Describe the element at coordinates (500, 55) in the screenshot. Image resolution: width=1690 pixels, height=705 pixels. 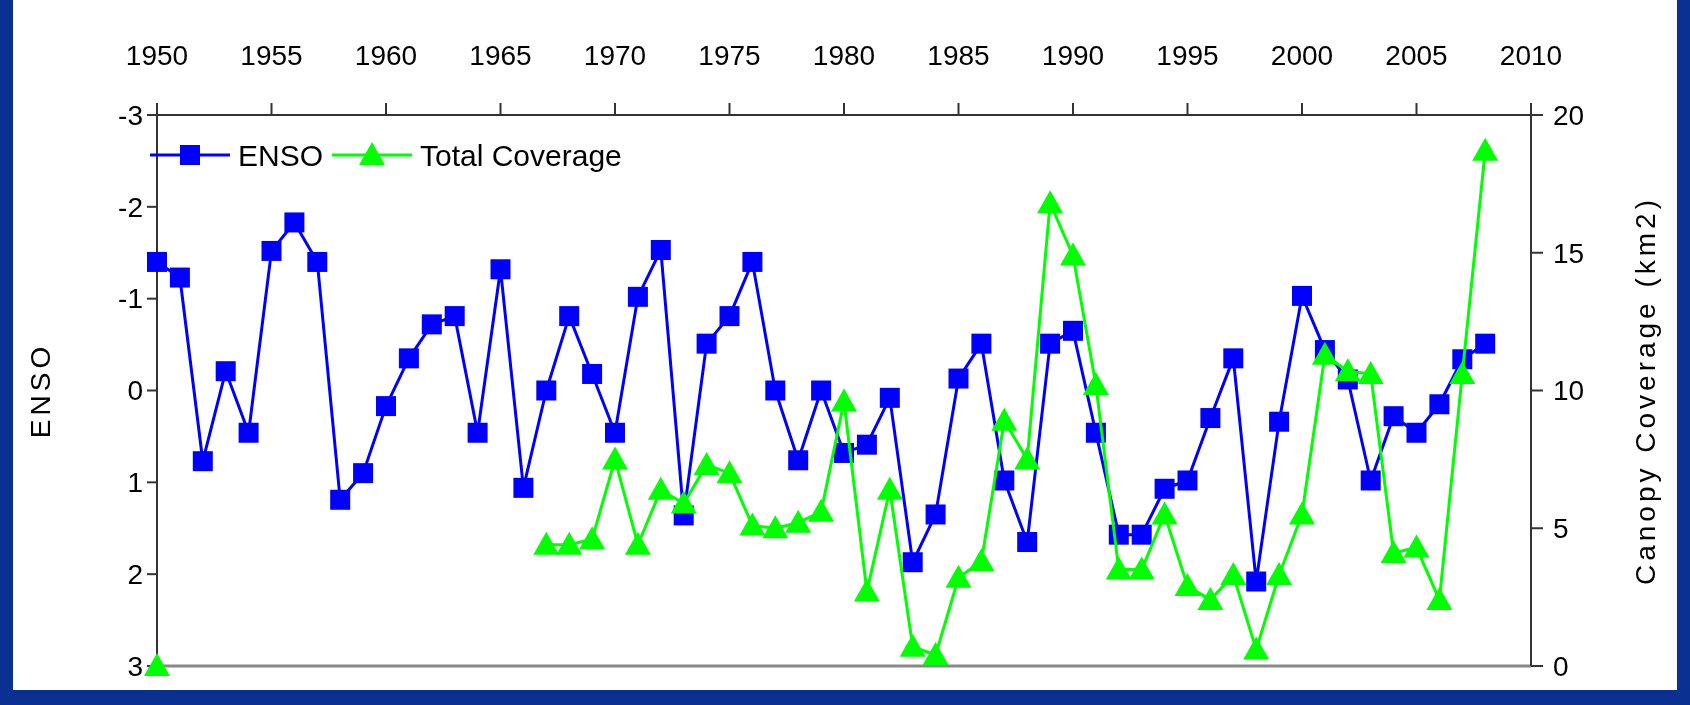
I see `x-tick-label: 1965` at that location.